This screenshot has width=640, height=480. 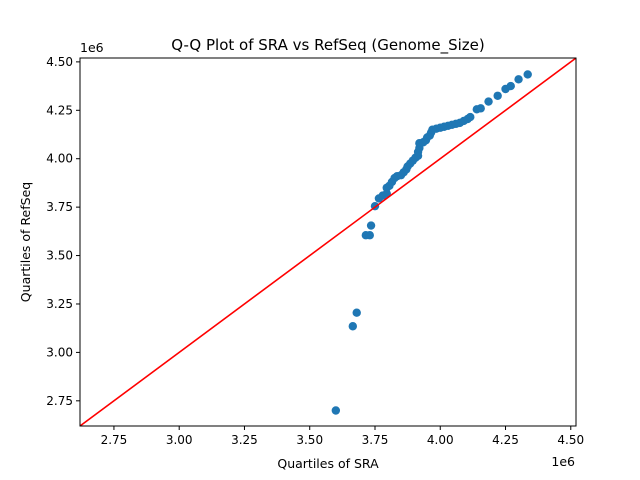 I want to click on chart-title: Q-Q Plot of SRA vs RefSeq (Genome_Size), so click(x=328, y=45).